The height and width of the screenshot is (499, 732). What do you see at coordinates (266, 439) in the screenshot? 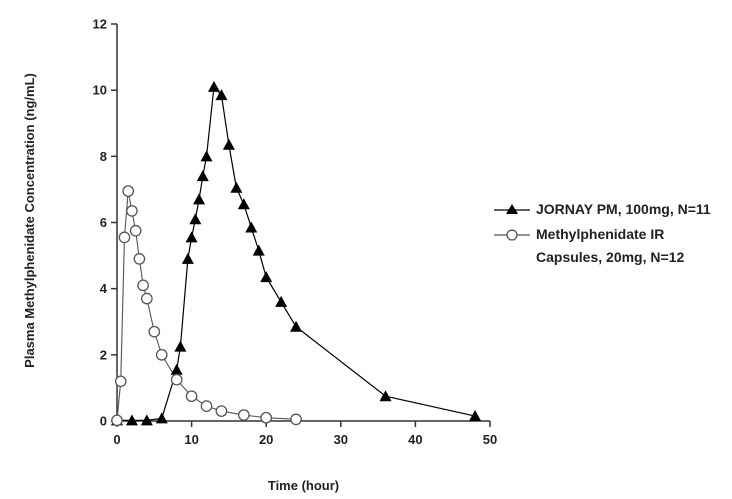
I see `x-tick-label: 20` at bounding box center [266, 439].